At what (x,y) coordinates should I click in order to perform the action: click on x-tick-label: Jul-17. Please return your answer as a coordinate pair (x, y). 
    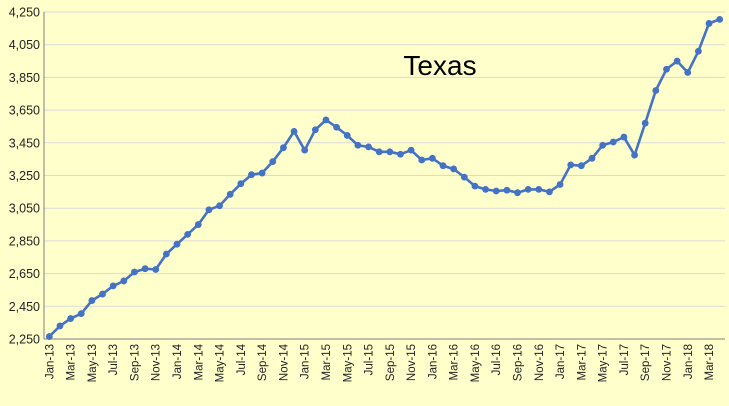
    Looking at the image, I should click on (625, 359).